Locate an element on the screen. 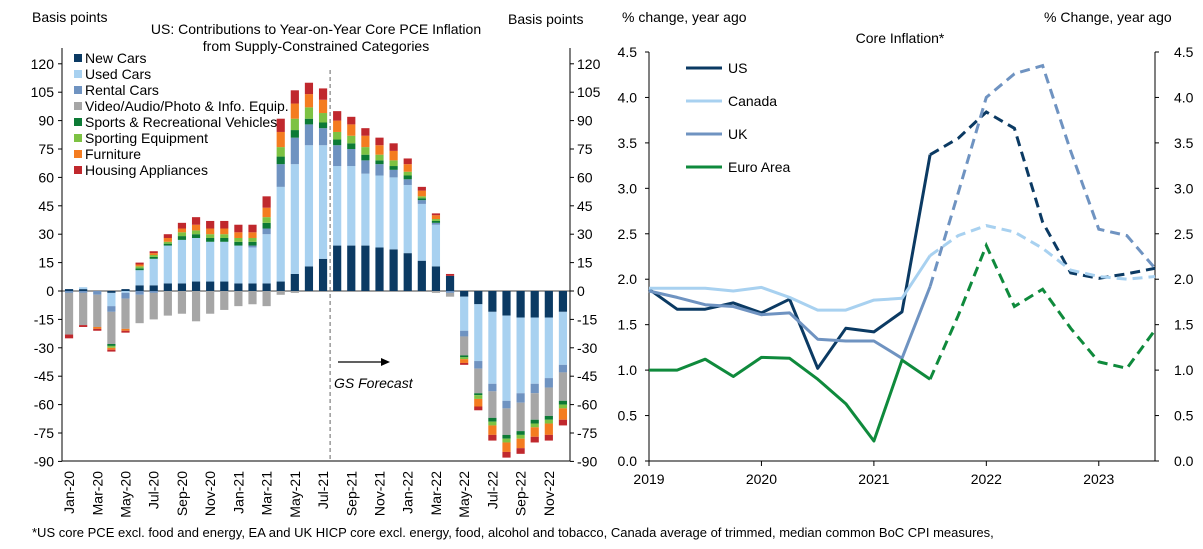 Image resolution: width=1203 pixels, height=549 pixels. left-ytick-label-right: 75 is located at coordinates (585, 149).